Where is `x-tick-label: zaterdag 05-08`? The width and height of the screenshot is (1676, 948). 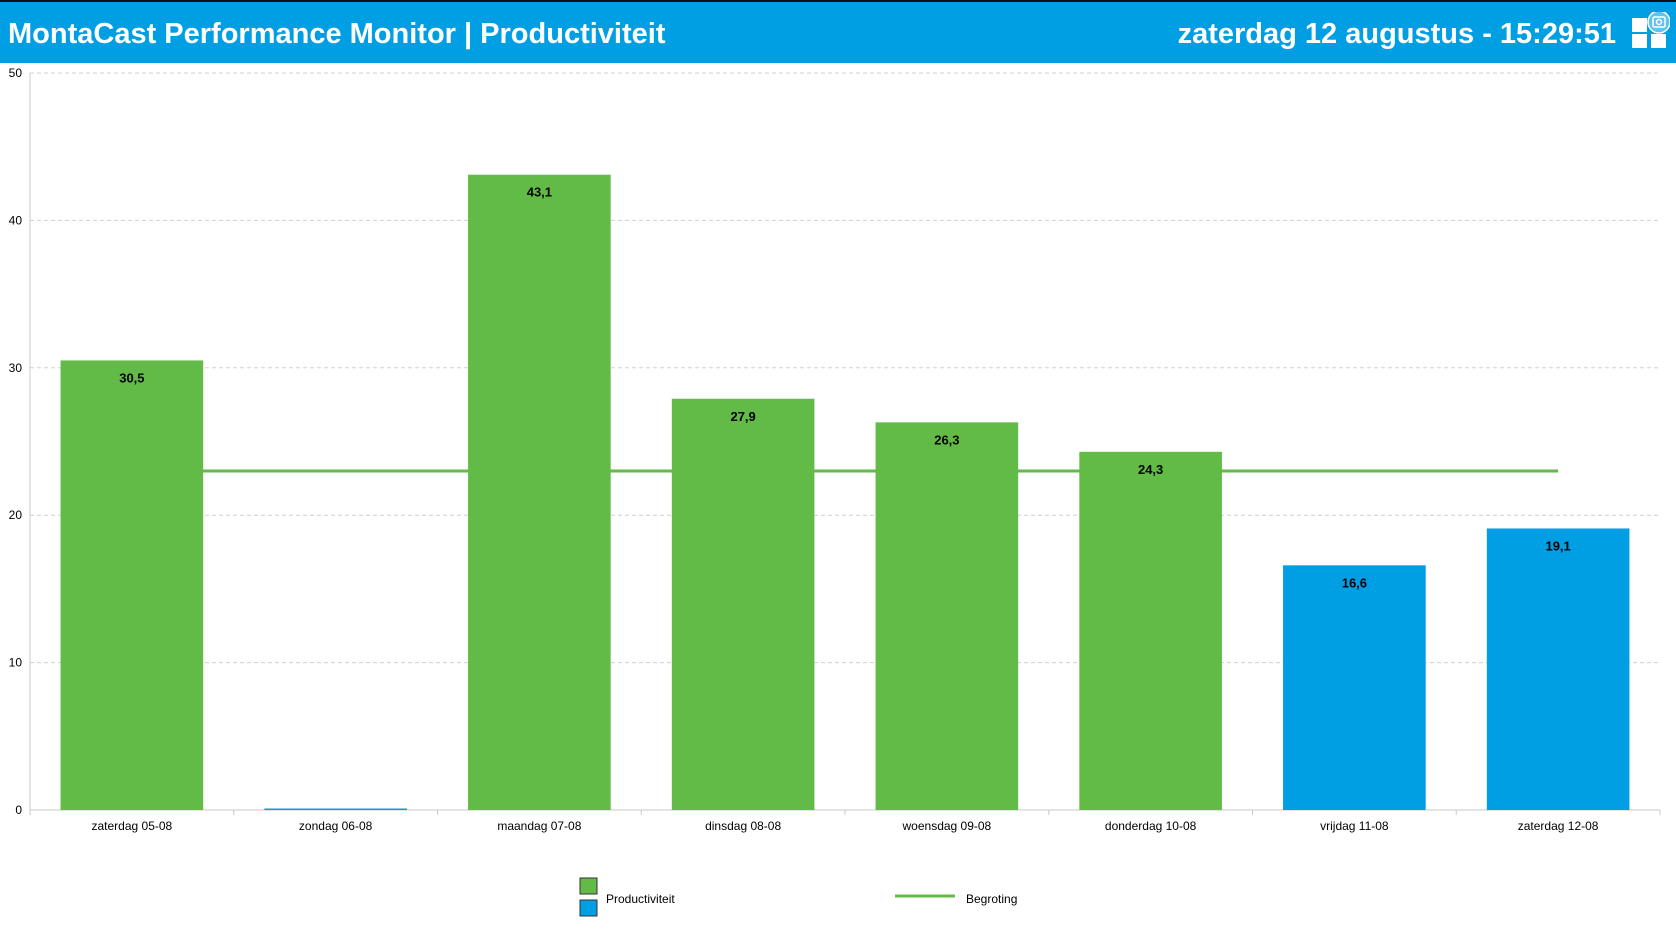
x-tick-label: zaterdag 05-08 is located at coordinates (132, 826).